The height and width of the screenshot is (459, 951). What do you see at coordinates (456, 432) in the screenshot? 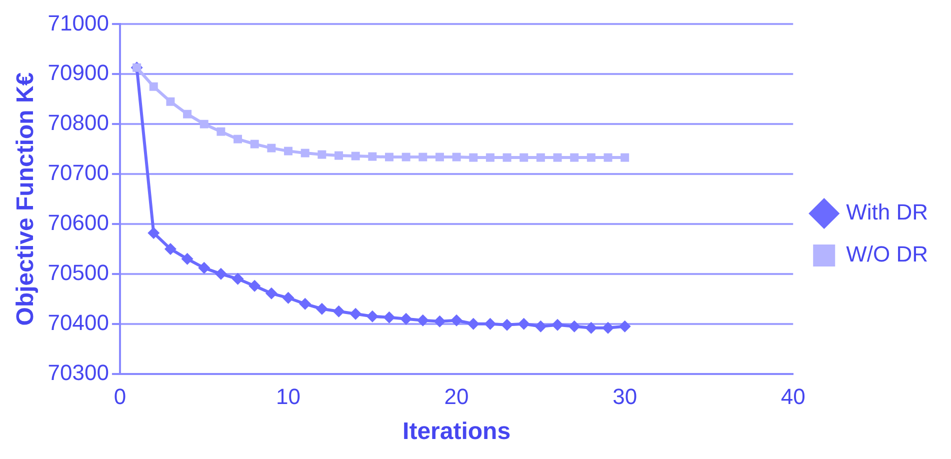
I see `x-axis-title: Iterations` at bounding box center [456, 432].